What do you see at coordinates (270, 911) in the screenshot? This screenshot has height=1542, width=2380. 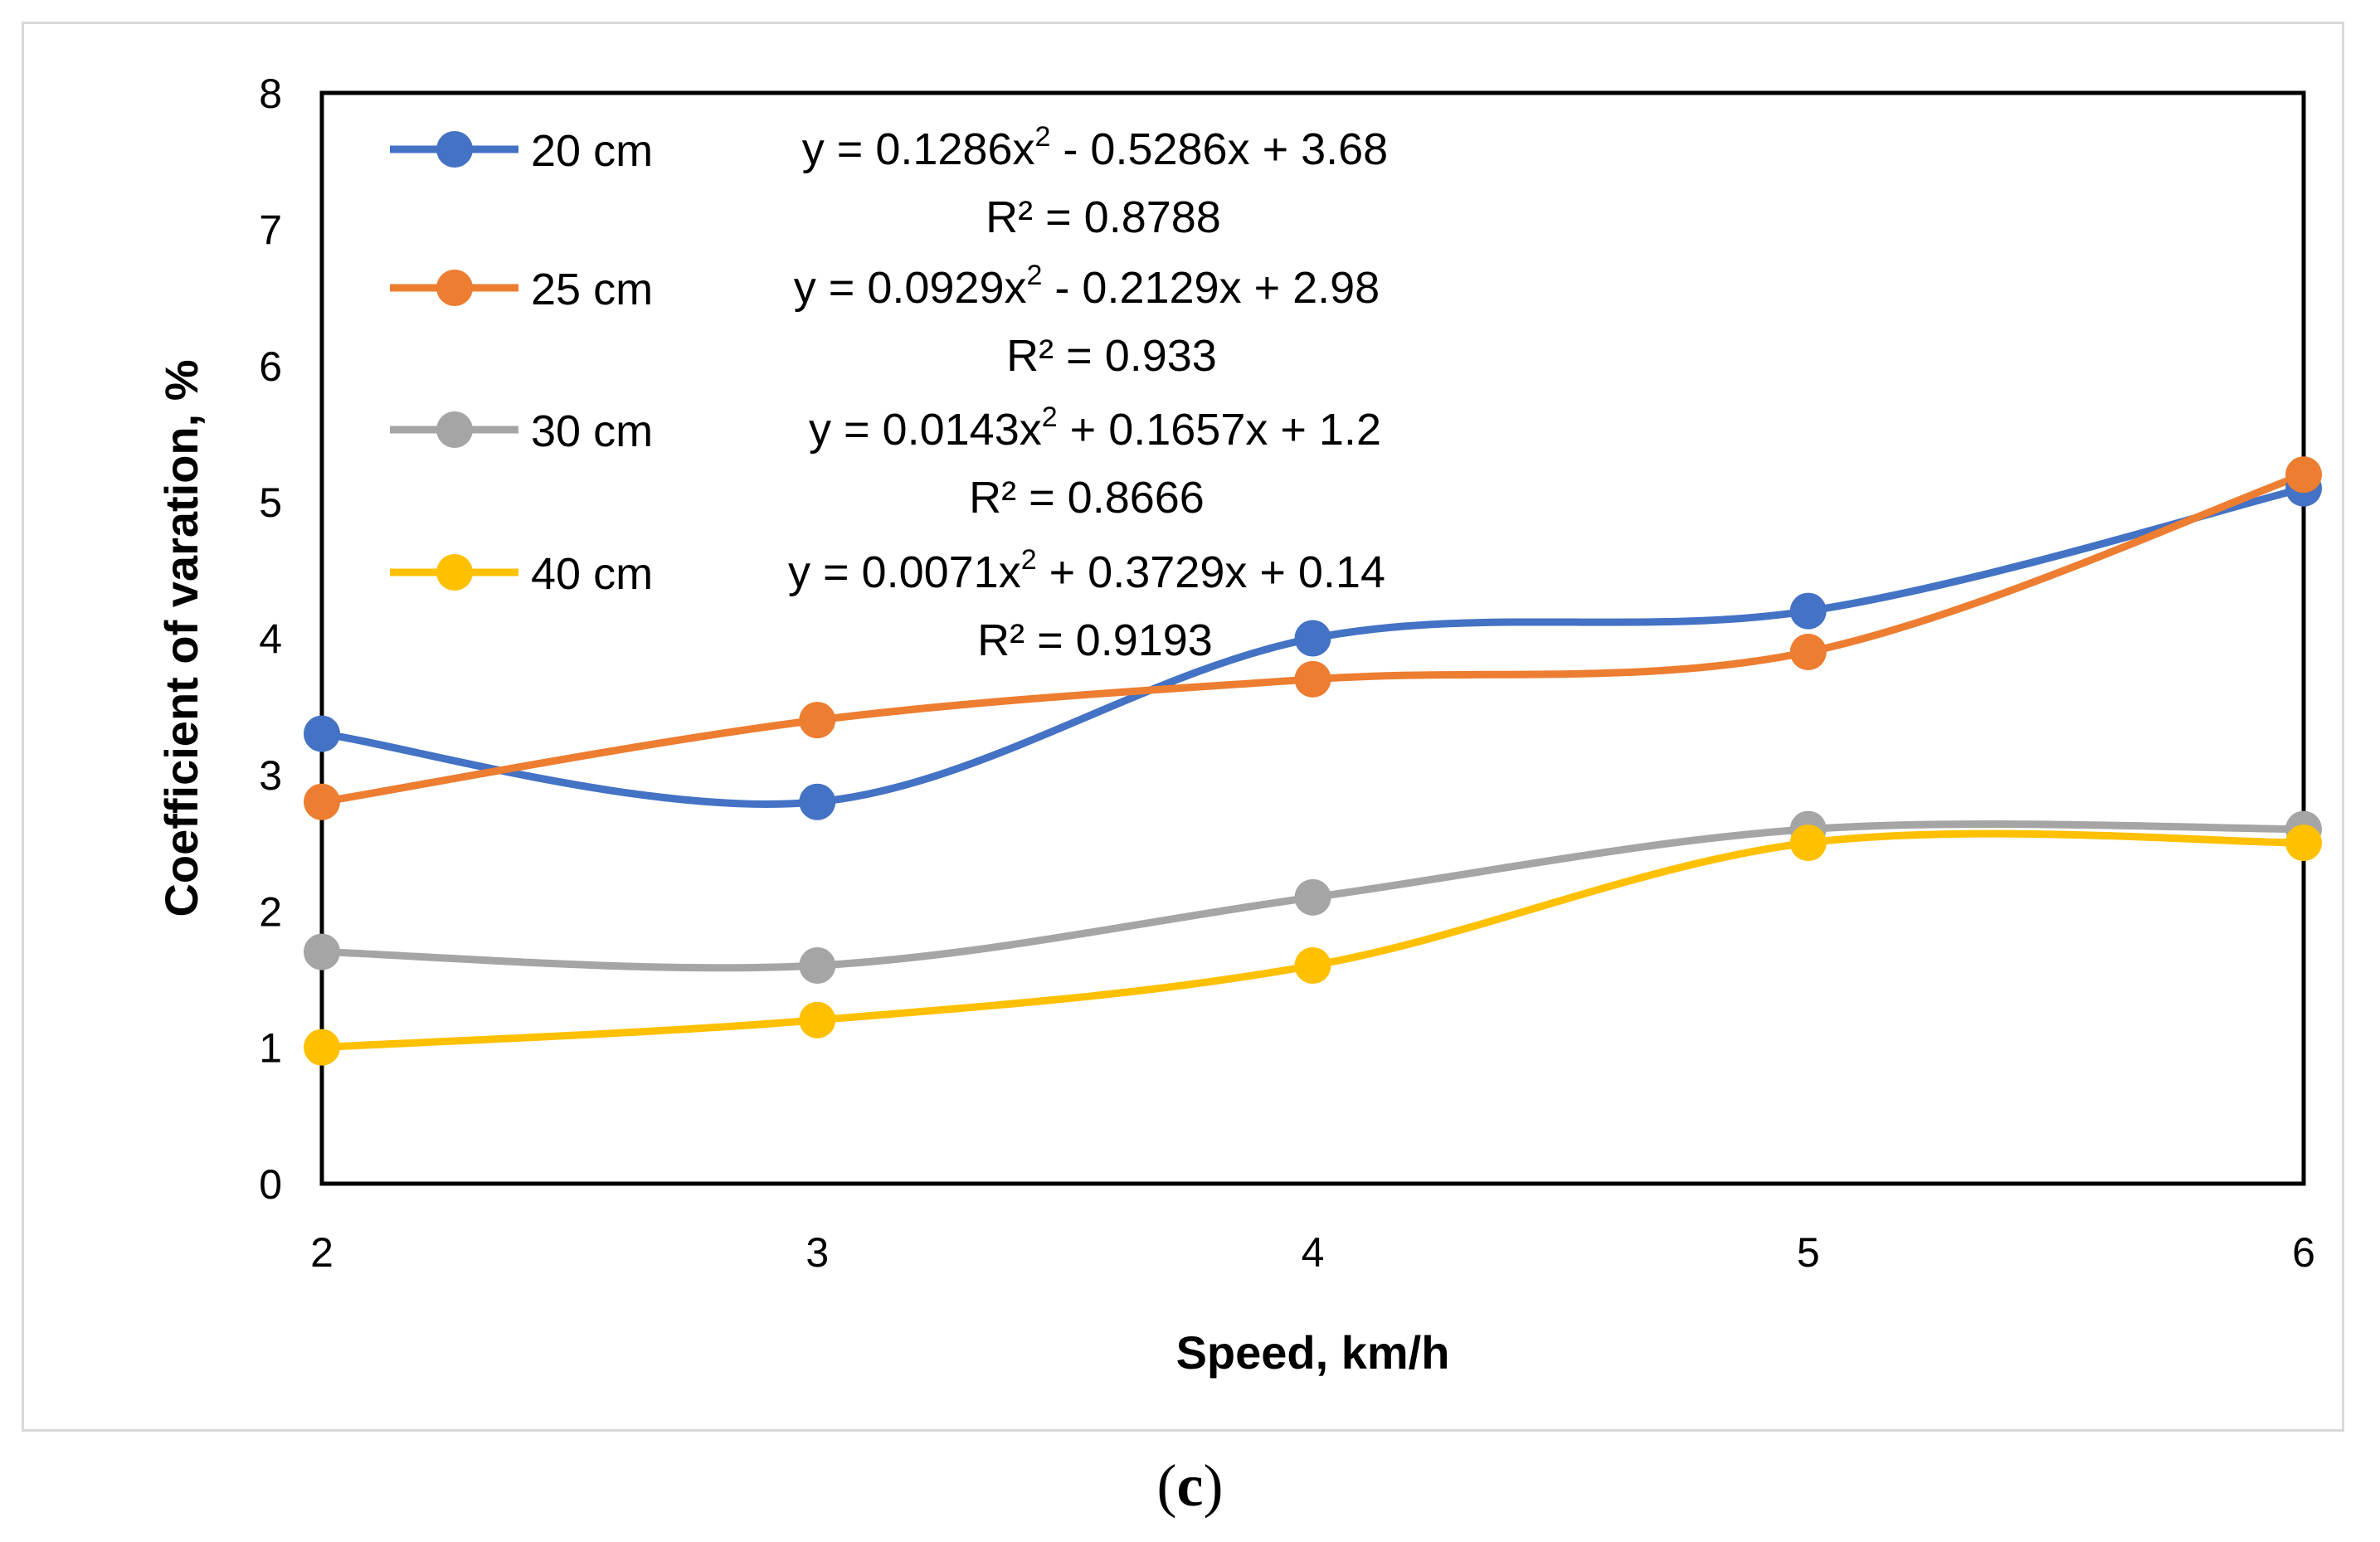 I see `y-tick-label: 2` at bounding box center [270, 911].